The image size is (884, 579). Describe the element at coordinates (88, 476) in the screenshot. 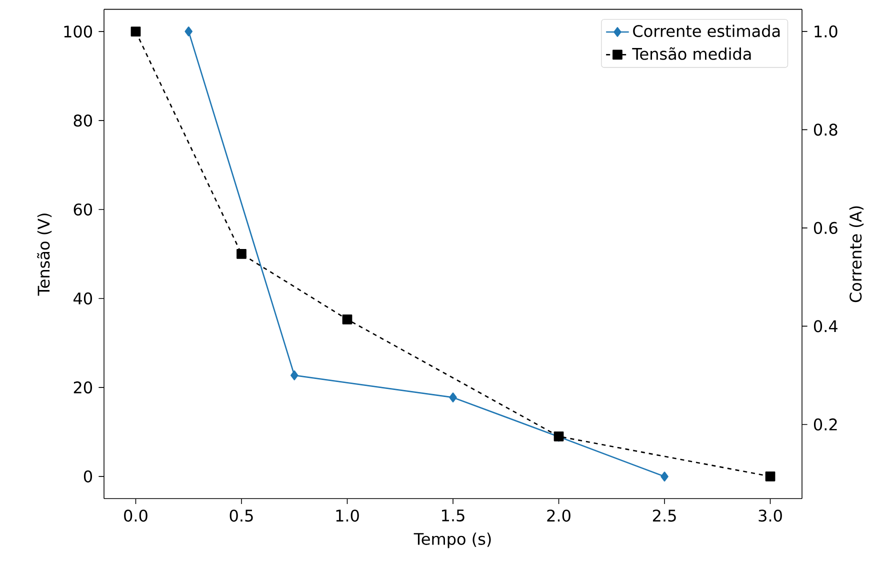

I see `y-tick-label: 0` at that location.